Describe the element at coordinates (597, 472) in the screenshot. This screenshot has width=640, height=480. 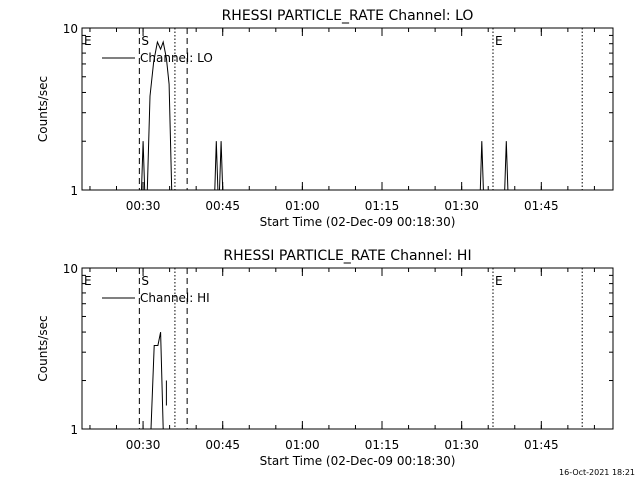
I see `plot-timestamp: 16-Oct-2021 18:21` at that location.